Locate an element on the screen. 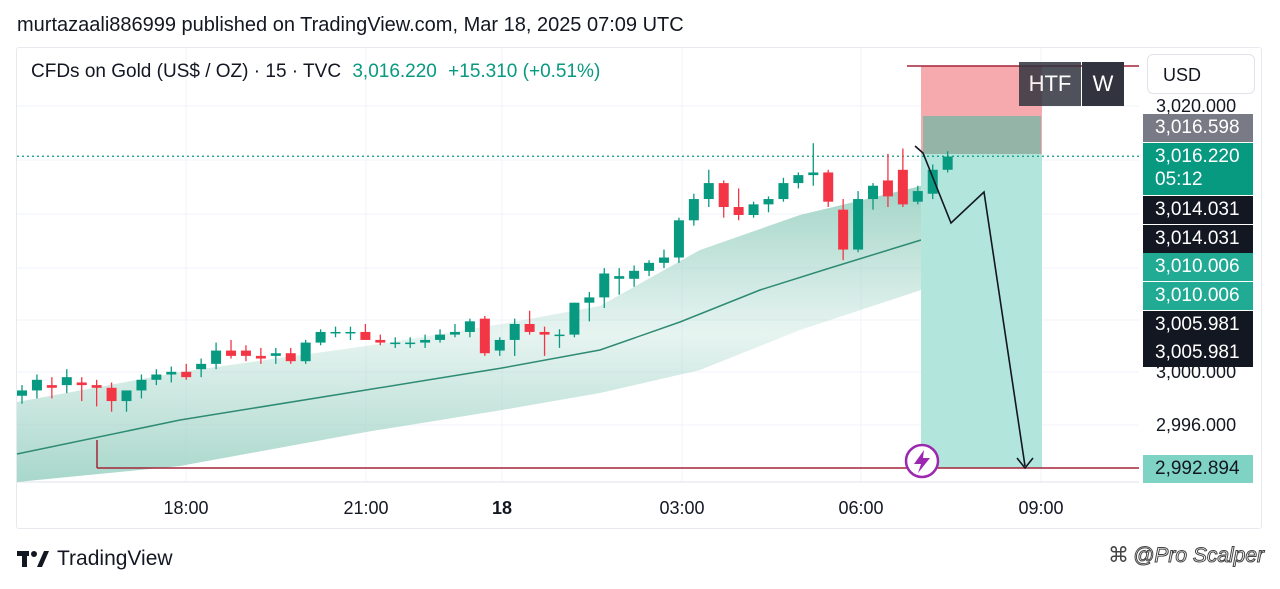 The width and height of the screenshot is (1280, 589). last-price: 3,016.220 is located at coordinates (394, 71).